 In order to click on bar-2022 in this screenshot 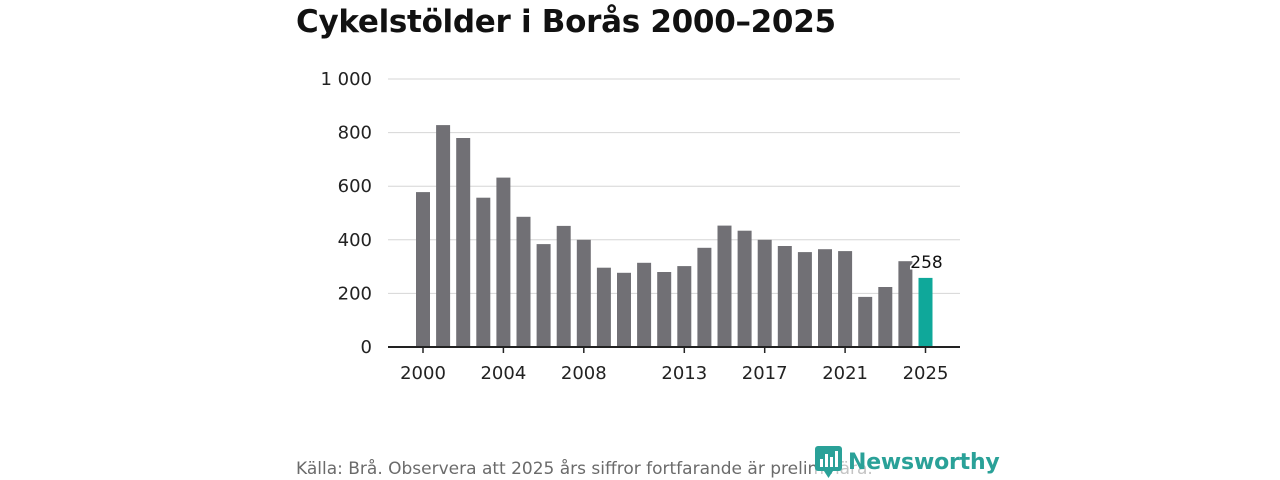, I will do `click(865, 321)`.